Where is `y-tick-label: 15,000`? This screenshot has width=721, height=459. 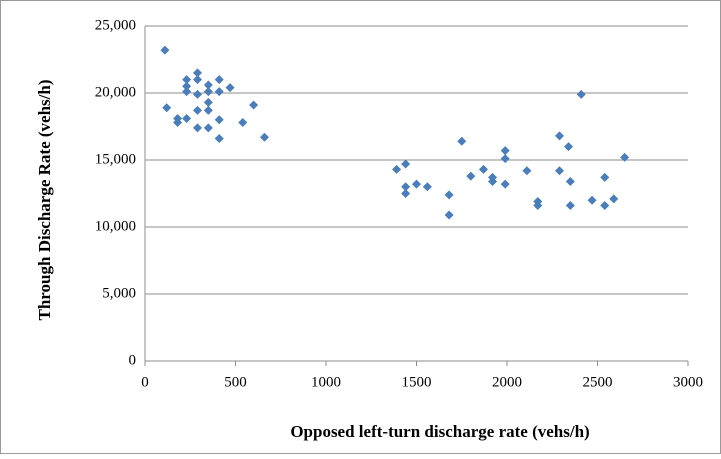
y-tick-label: 15,000 is located at coordinates (115, 159).